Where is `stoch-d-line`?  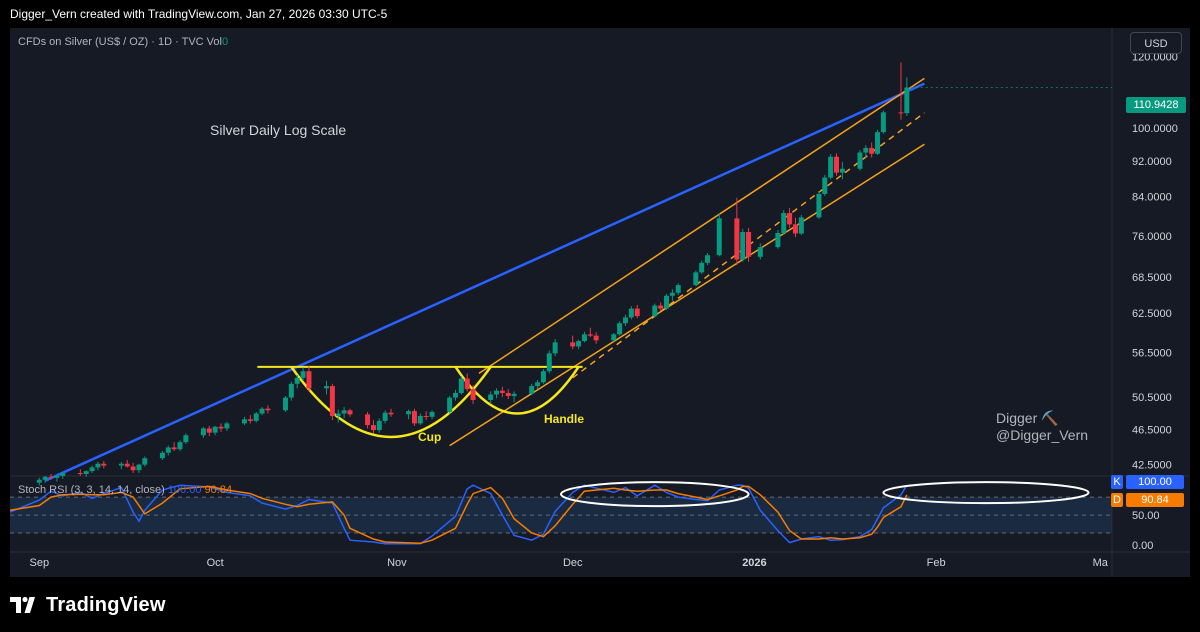 stoch-d-line is located at coordinates (459, 514).